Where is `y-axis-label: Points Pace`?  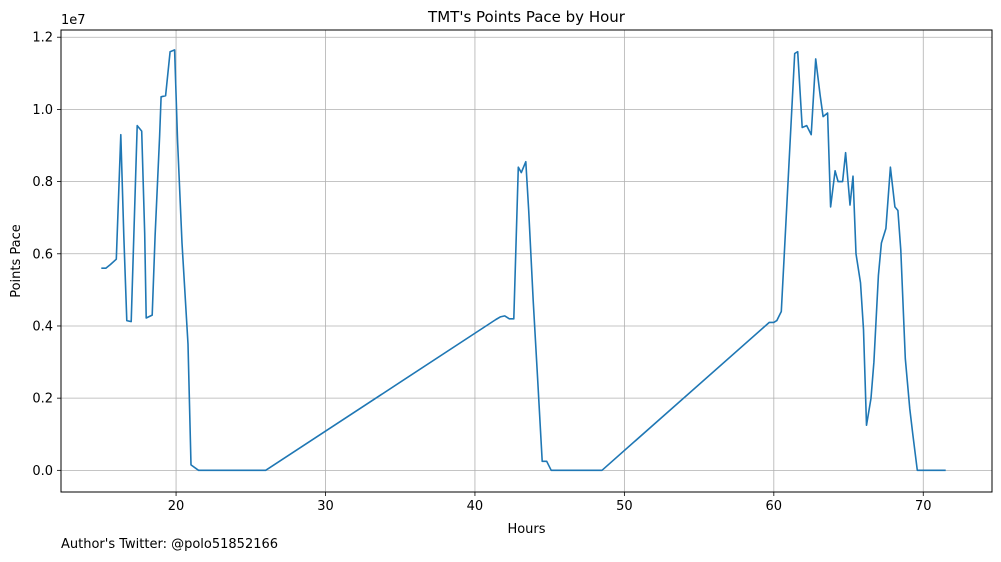 y-axis-label: Points Pace is located at coordinates (16, 261).